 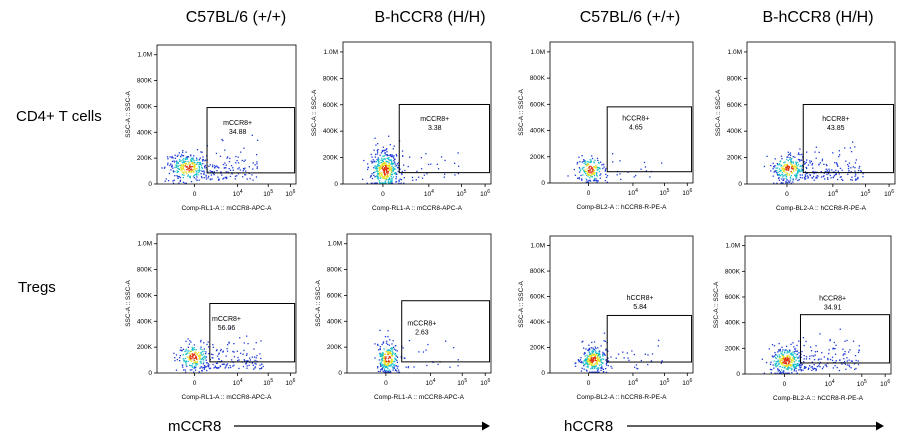 What do you see at coordinates (621, 112) in the screenshot?
I see `plot-frame` at bounding box center [621, 112].